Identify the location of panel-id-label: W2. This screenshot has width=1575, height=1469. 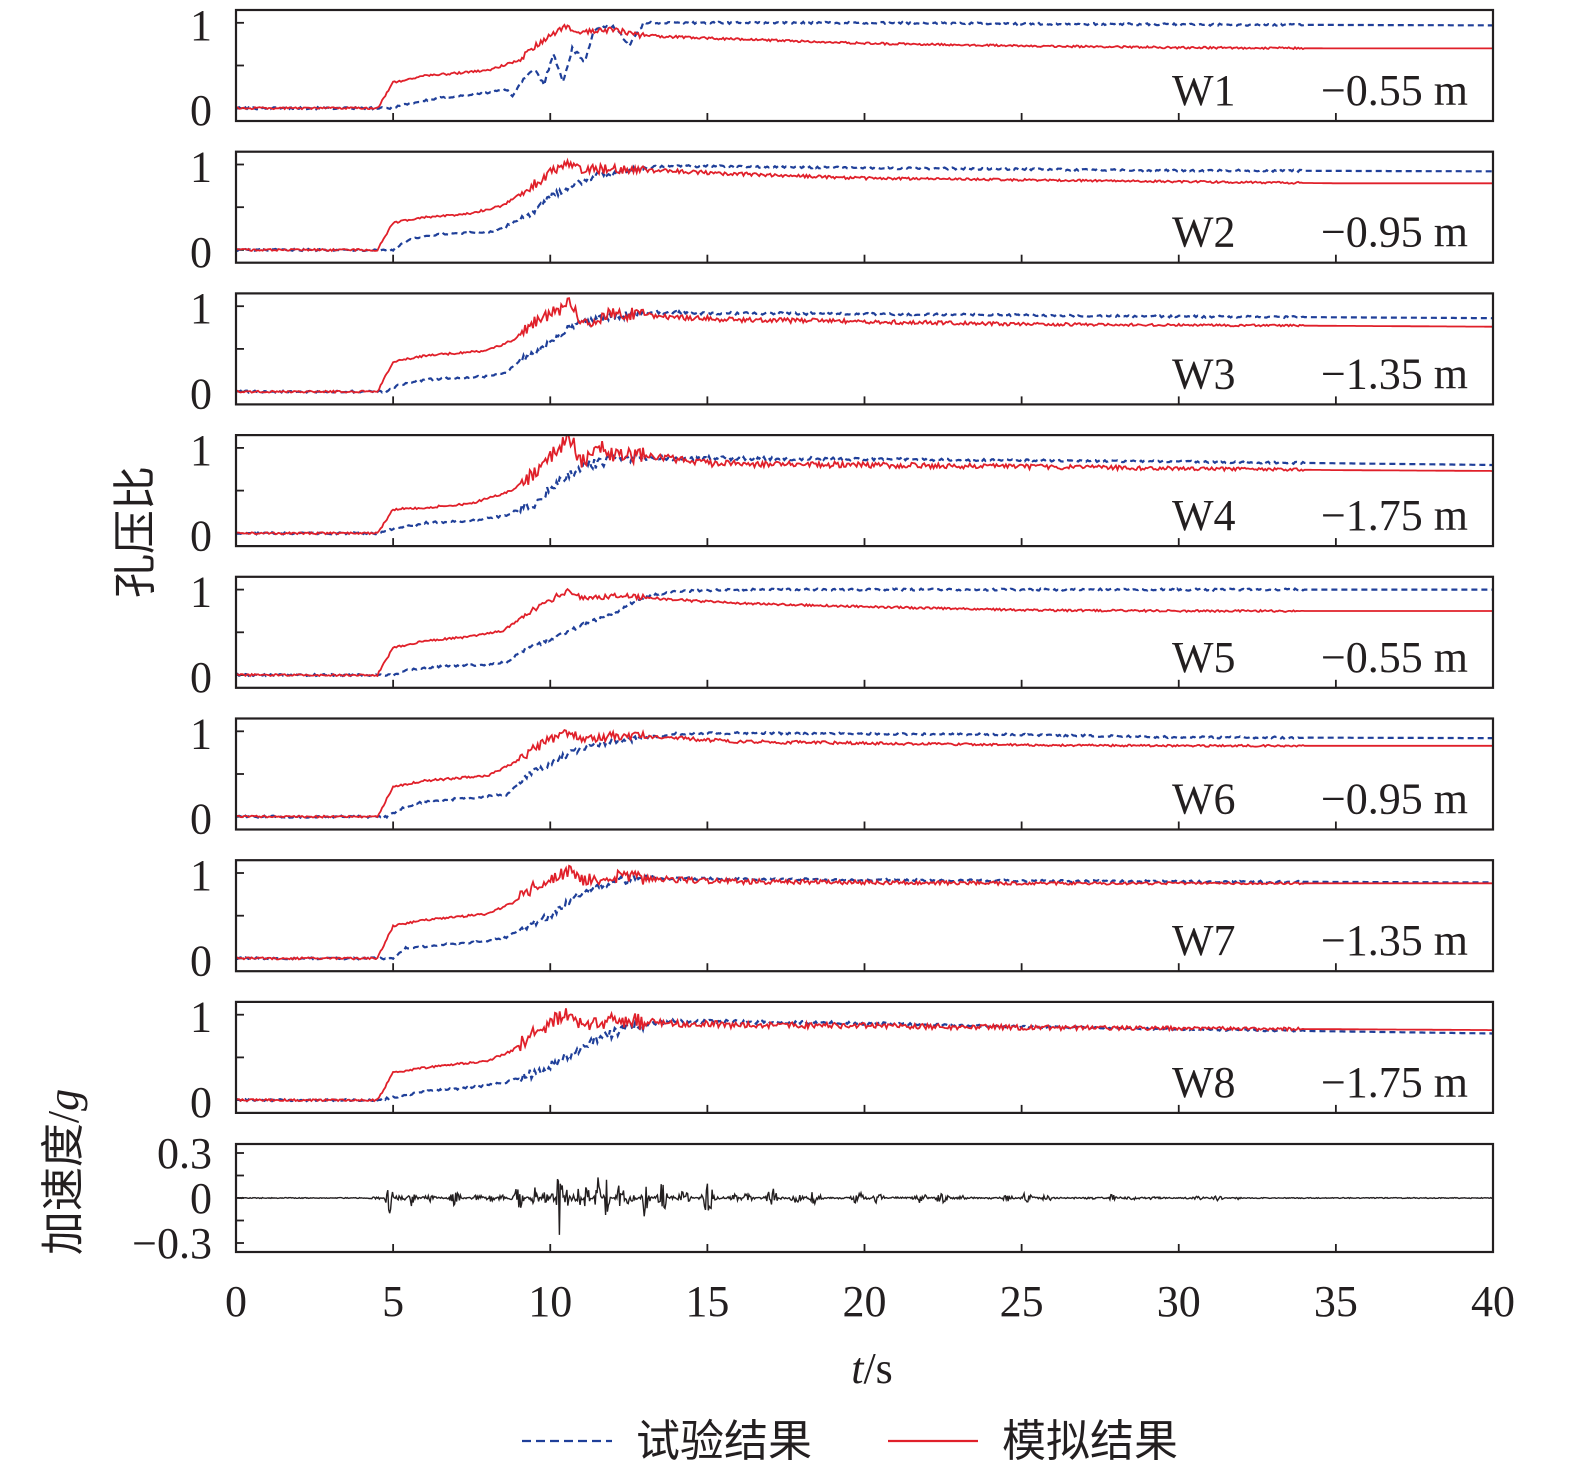
(1204, 232).